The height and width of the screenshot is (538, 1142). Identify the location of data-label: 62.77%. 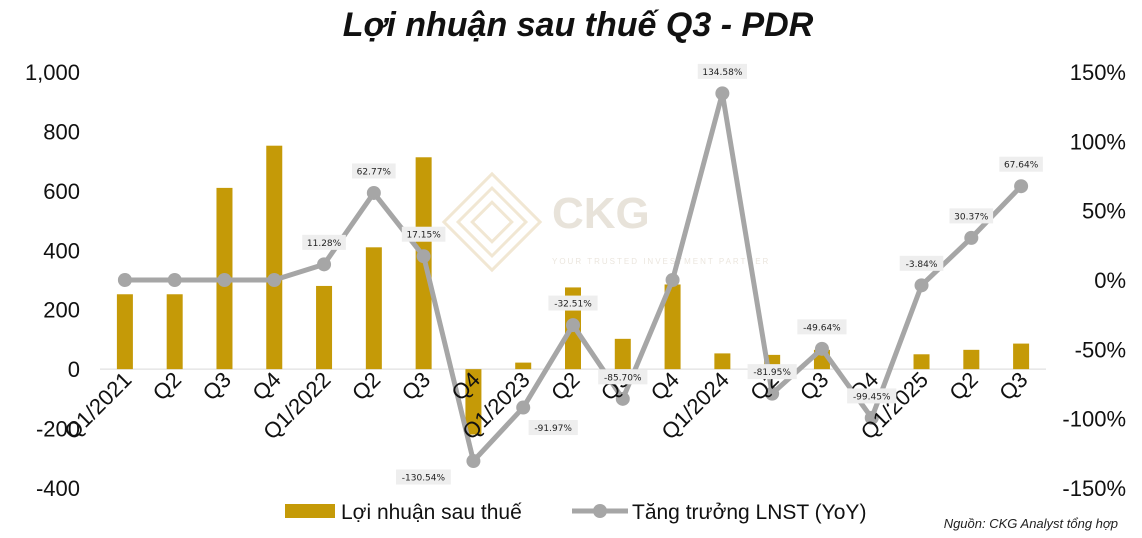
(374, 172).